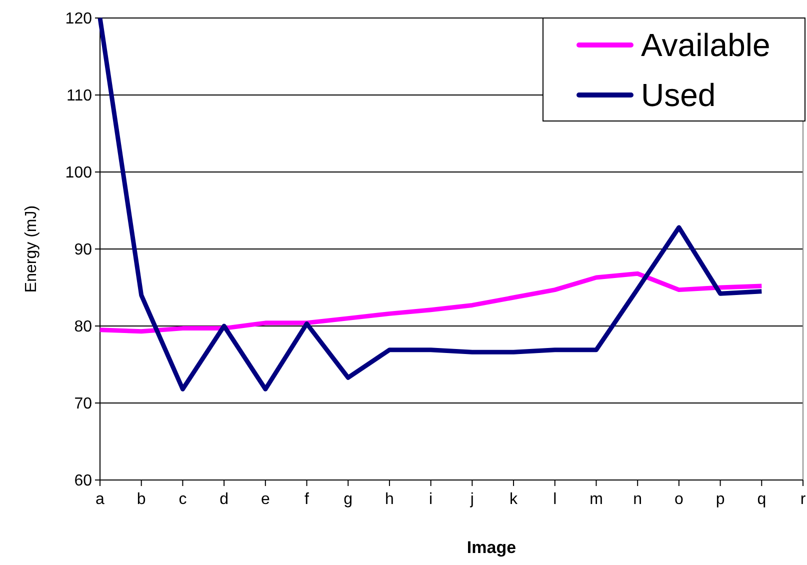 Image resolution: width=807 pixels, height=565 pixels. I want to click on x-axis-title: Image, so click(491, 547).